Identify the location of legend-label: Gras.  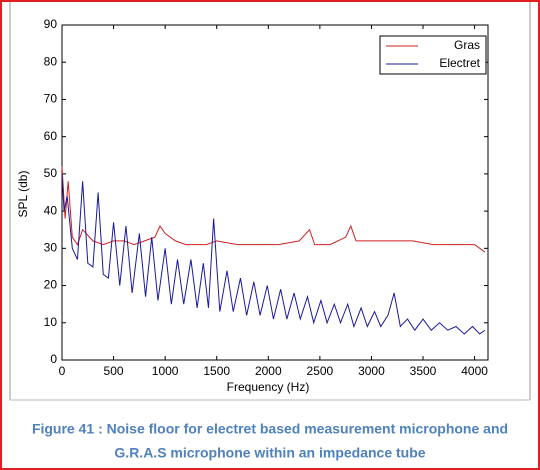
(467, 45).